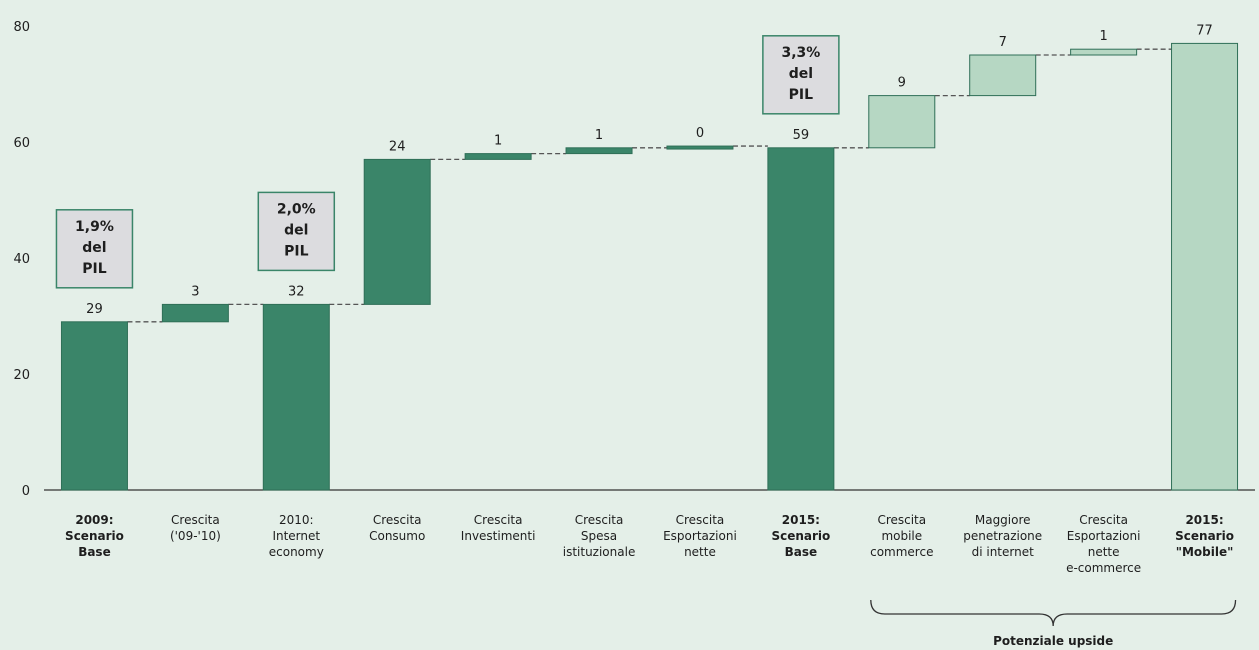 This screenshot has width=1259, height=650. I want to click on y-tick-label: 60, so click(21, 143).